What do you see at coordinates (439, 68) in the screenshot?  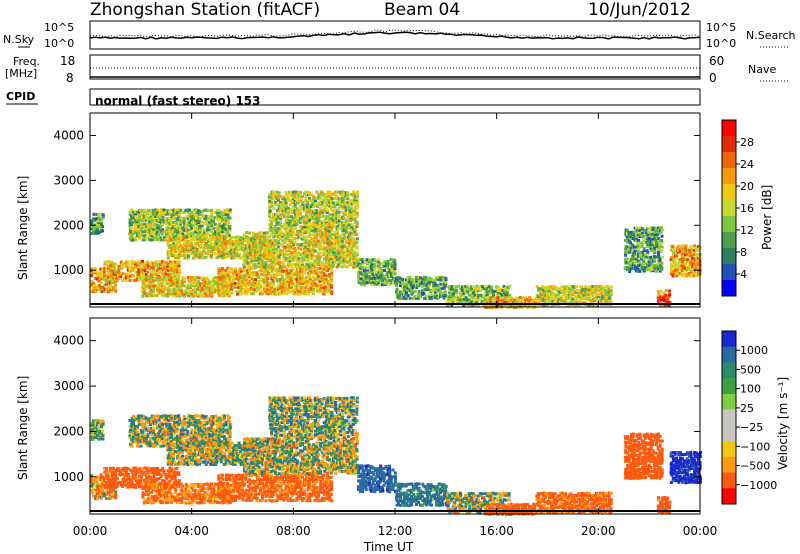 I see `freq-panel` at bounding box center [439, 68].